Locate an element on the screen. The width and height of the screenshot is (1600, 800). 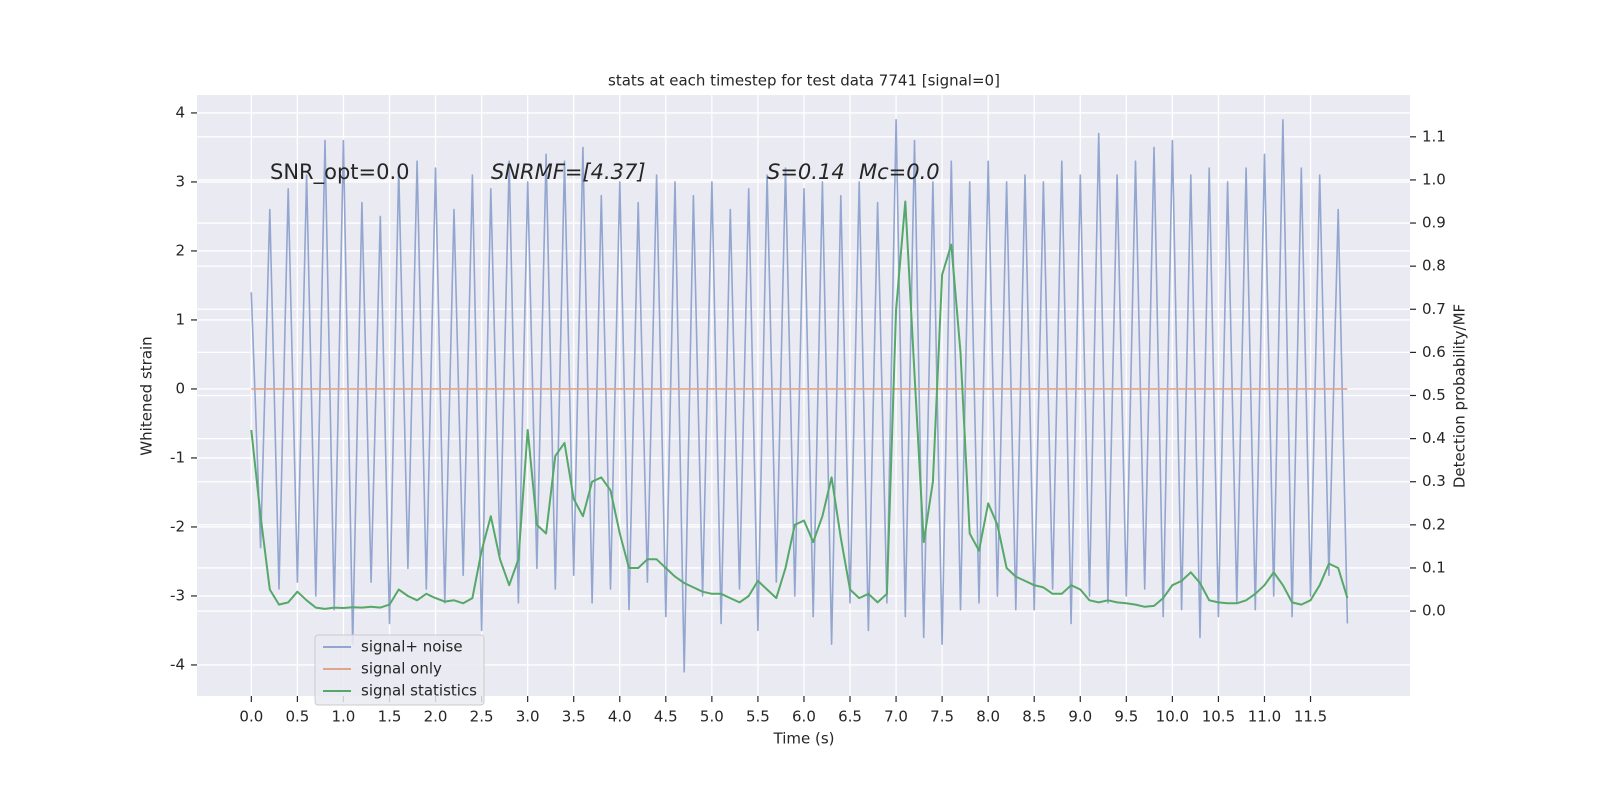
annotation: SNRMF=[4.37] is located at coordinates (568, 172).